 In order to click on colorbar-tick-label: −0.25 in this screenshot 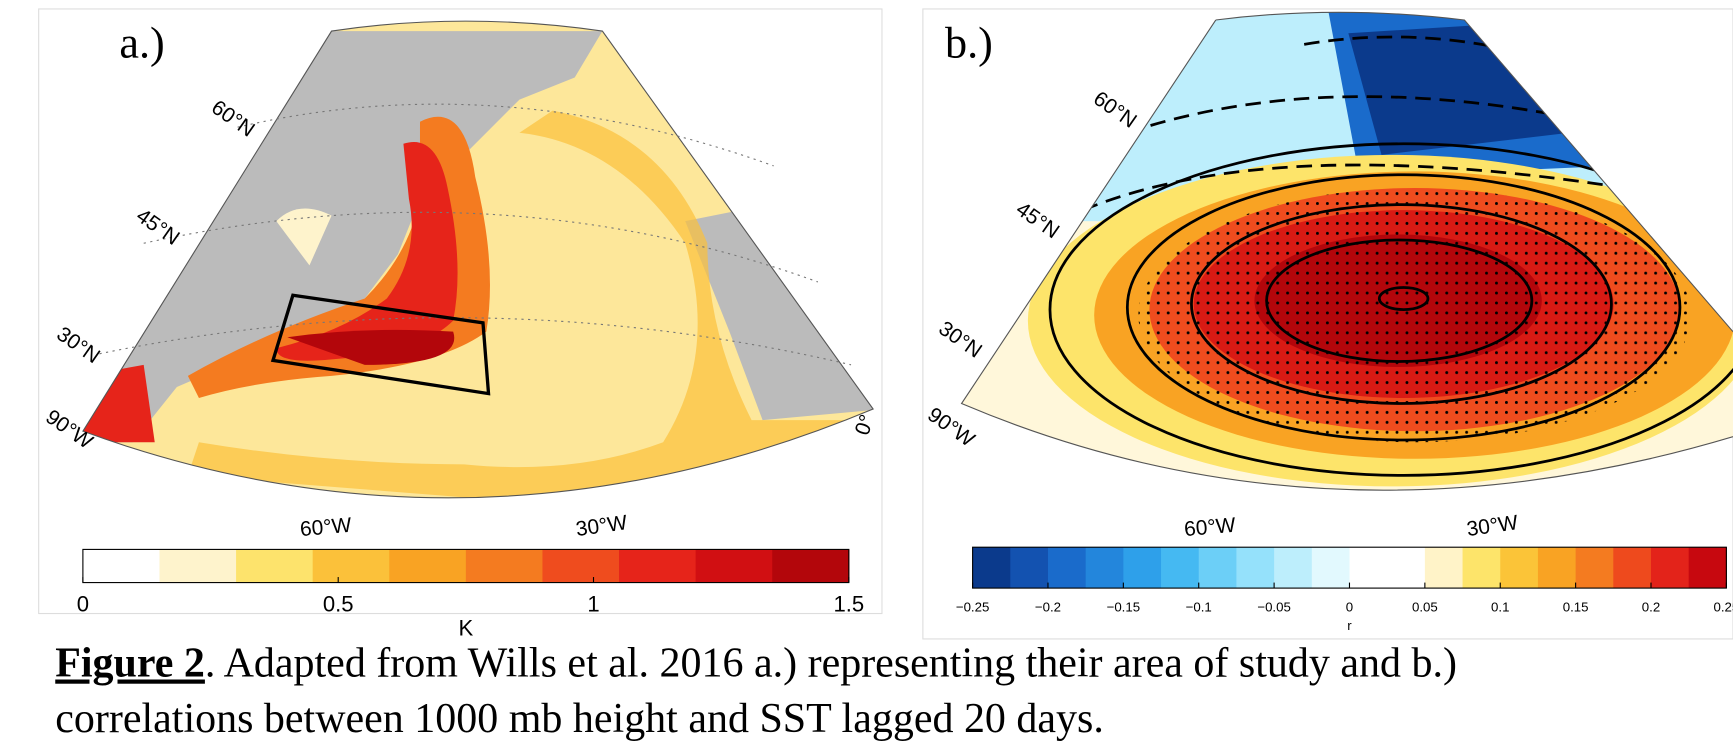, I will do `click(973, 606)`.